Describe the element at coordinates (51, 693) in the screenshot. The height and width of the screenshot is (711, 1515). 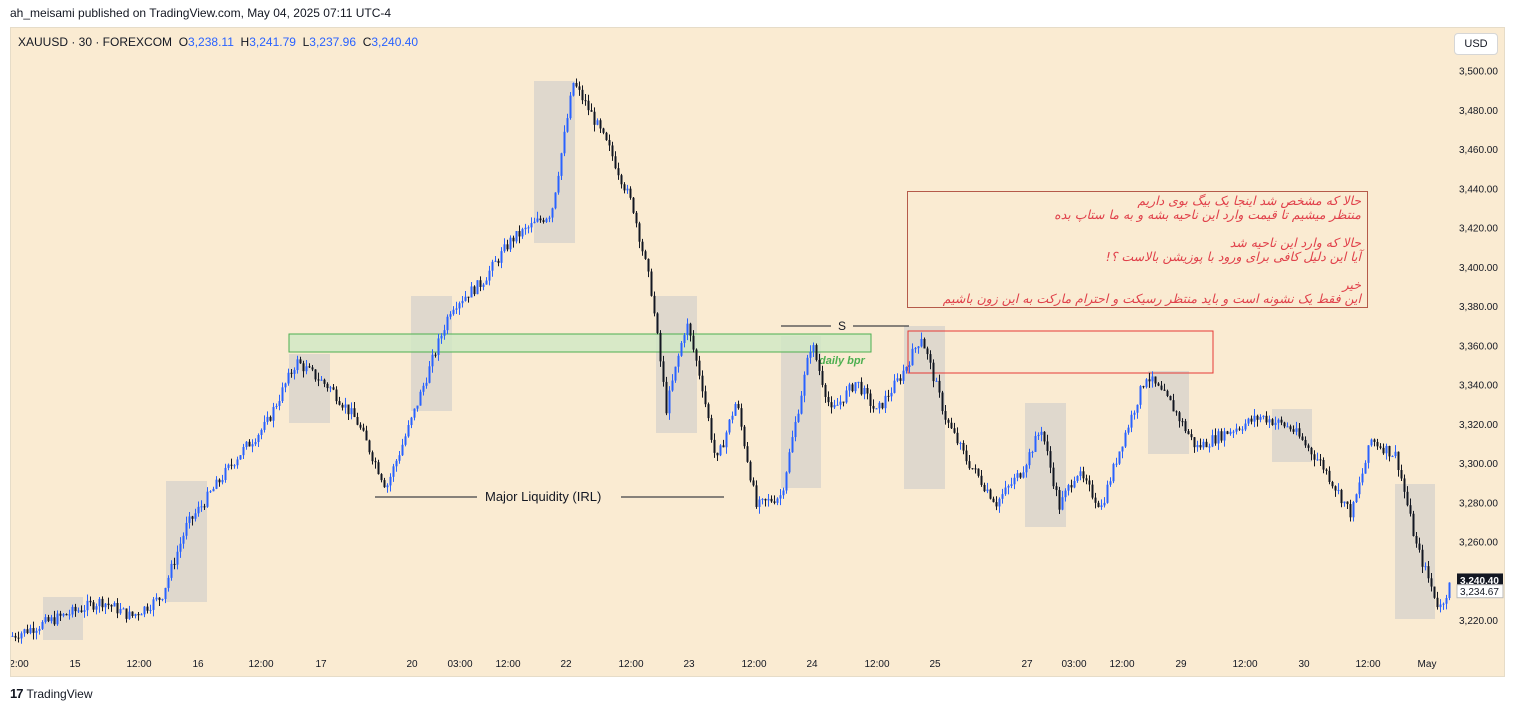
I see `footer: 17 TradingView` at that location.